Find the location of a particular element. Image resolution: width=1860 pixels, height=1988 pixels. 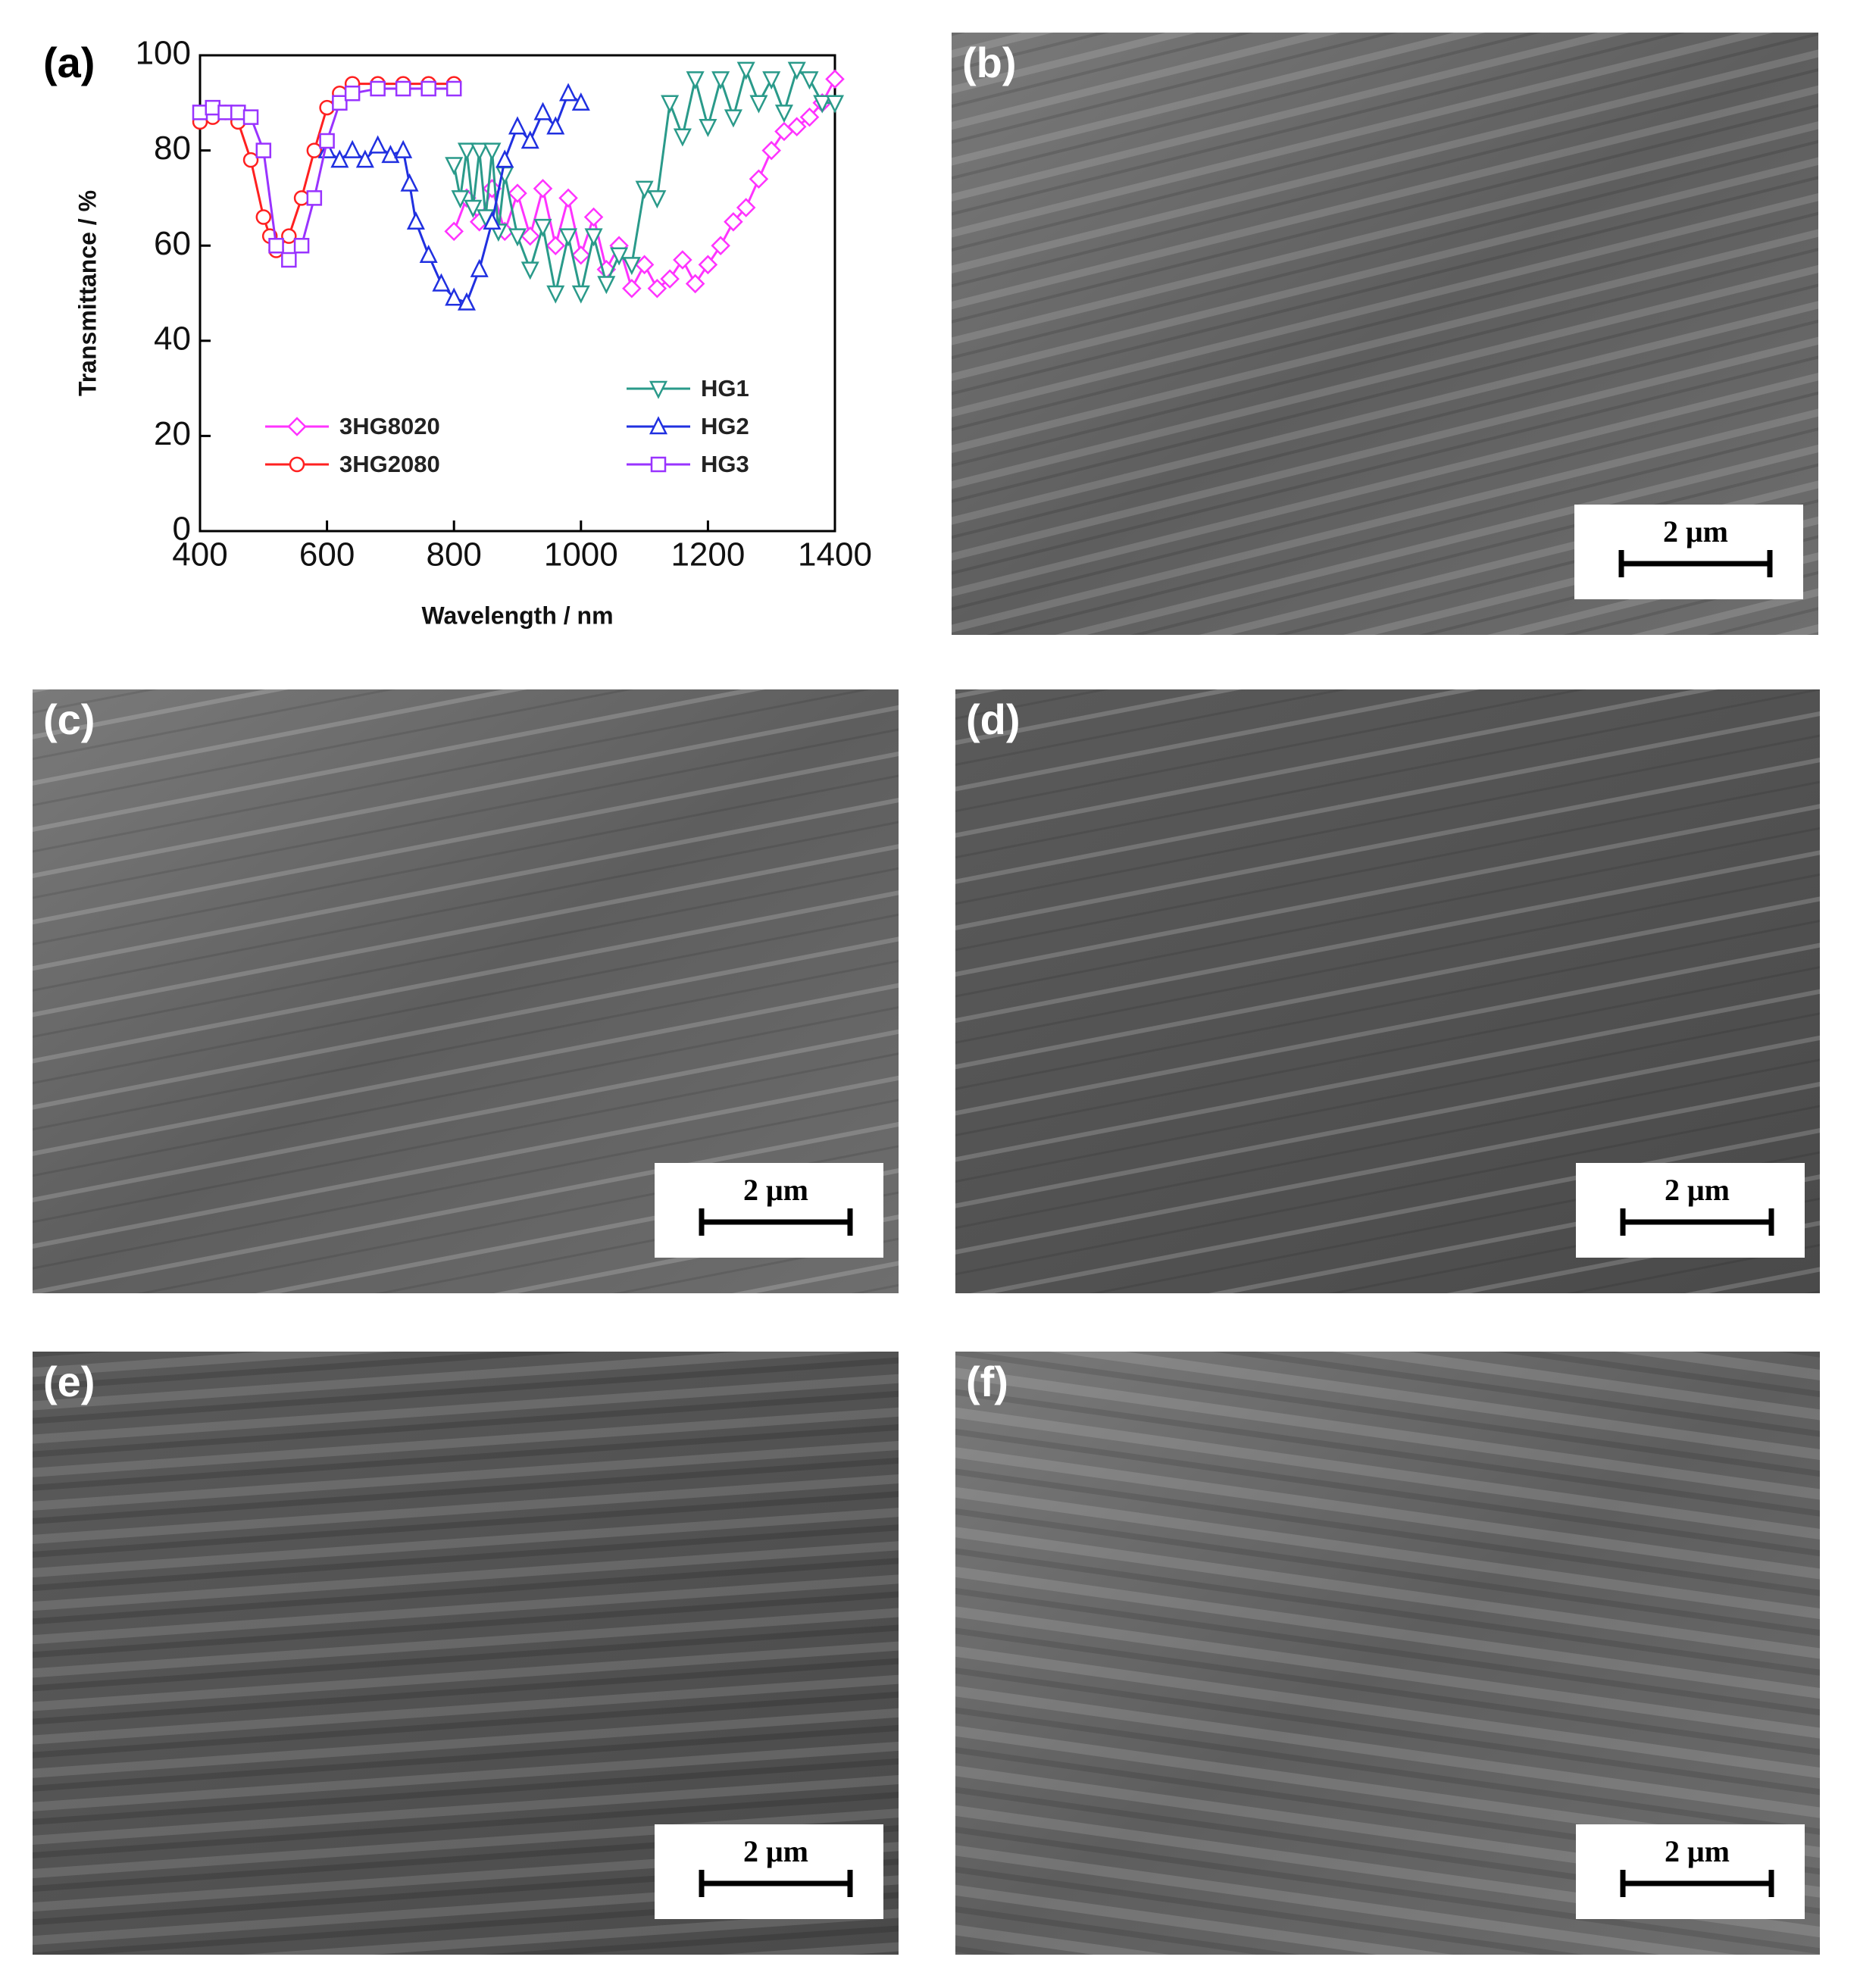

y-tick-label: 40 is located at coordinates (172, 338).